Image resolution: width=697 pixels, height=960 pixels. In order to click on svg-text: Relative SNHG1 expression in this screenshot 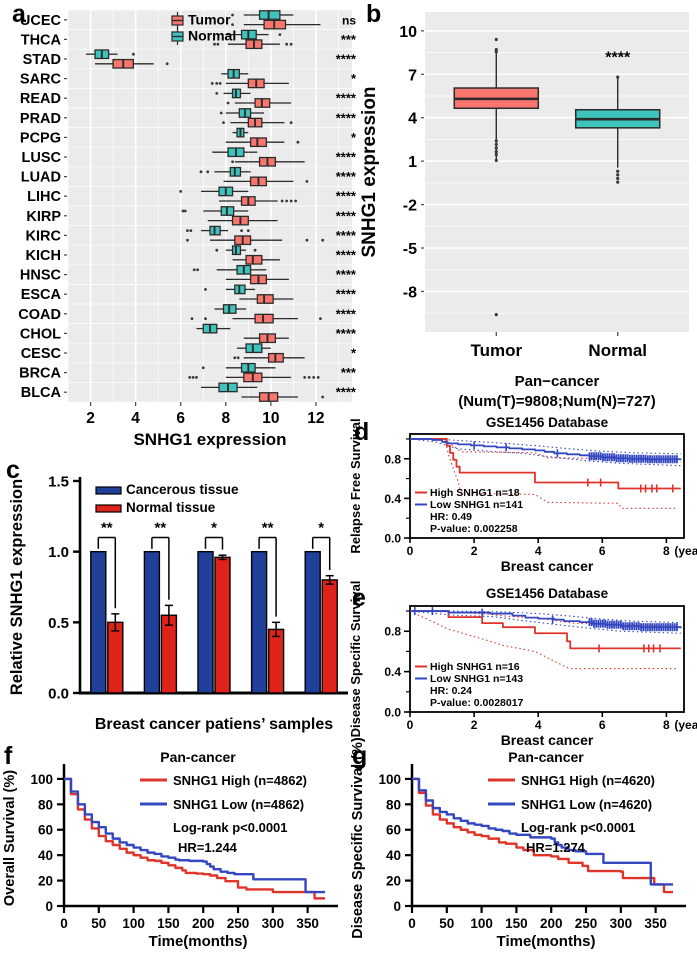, I will do `click(17, 587)`.